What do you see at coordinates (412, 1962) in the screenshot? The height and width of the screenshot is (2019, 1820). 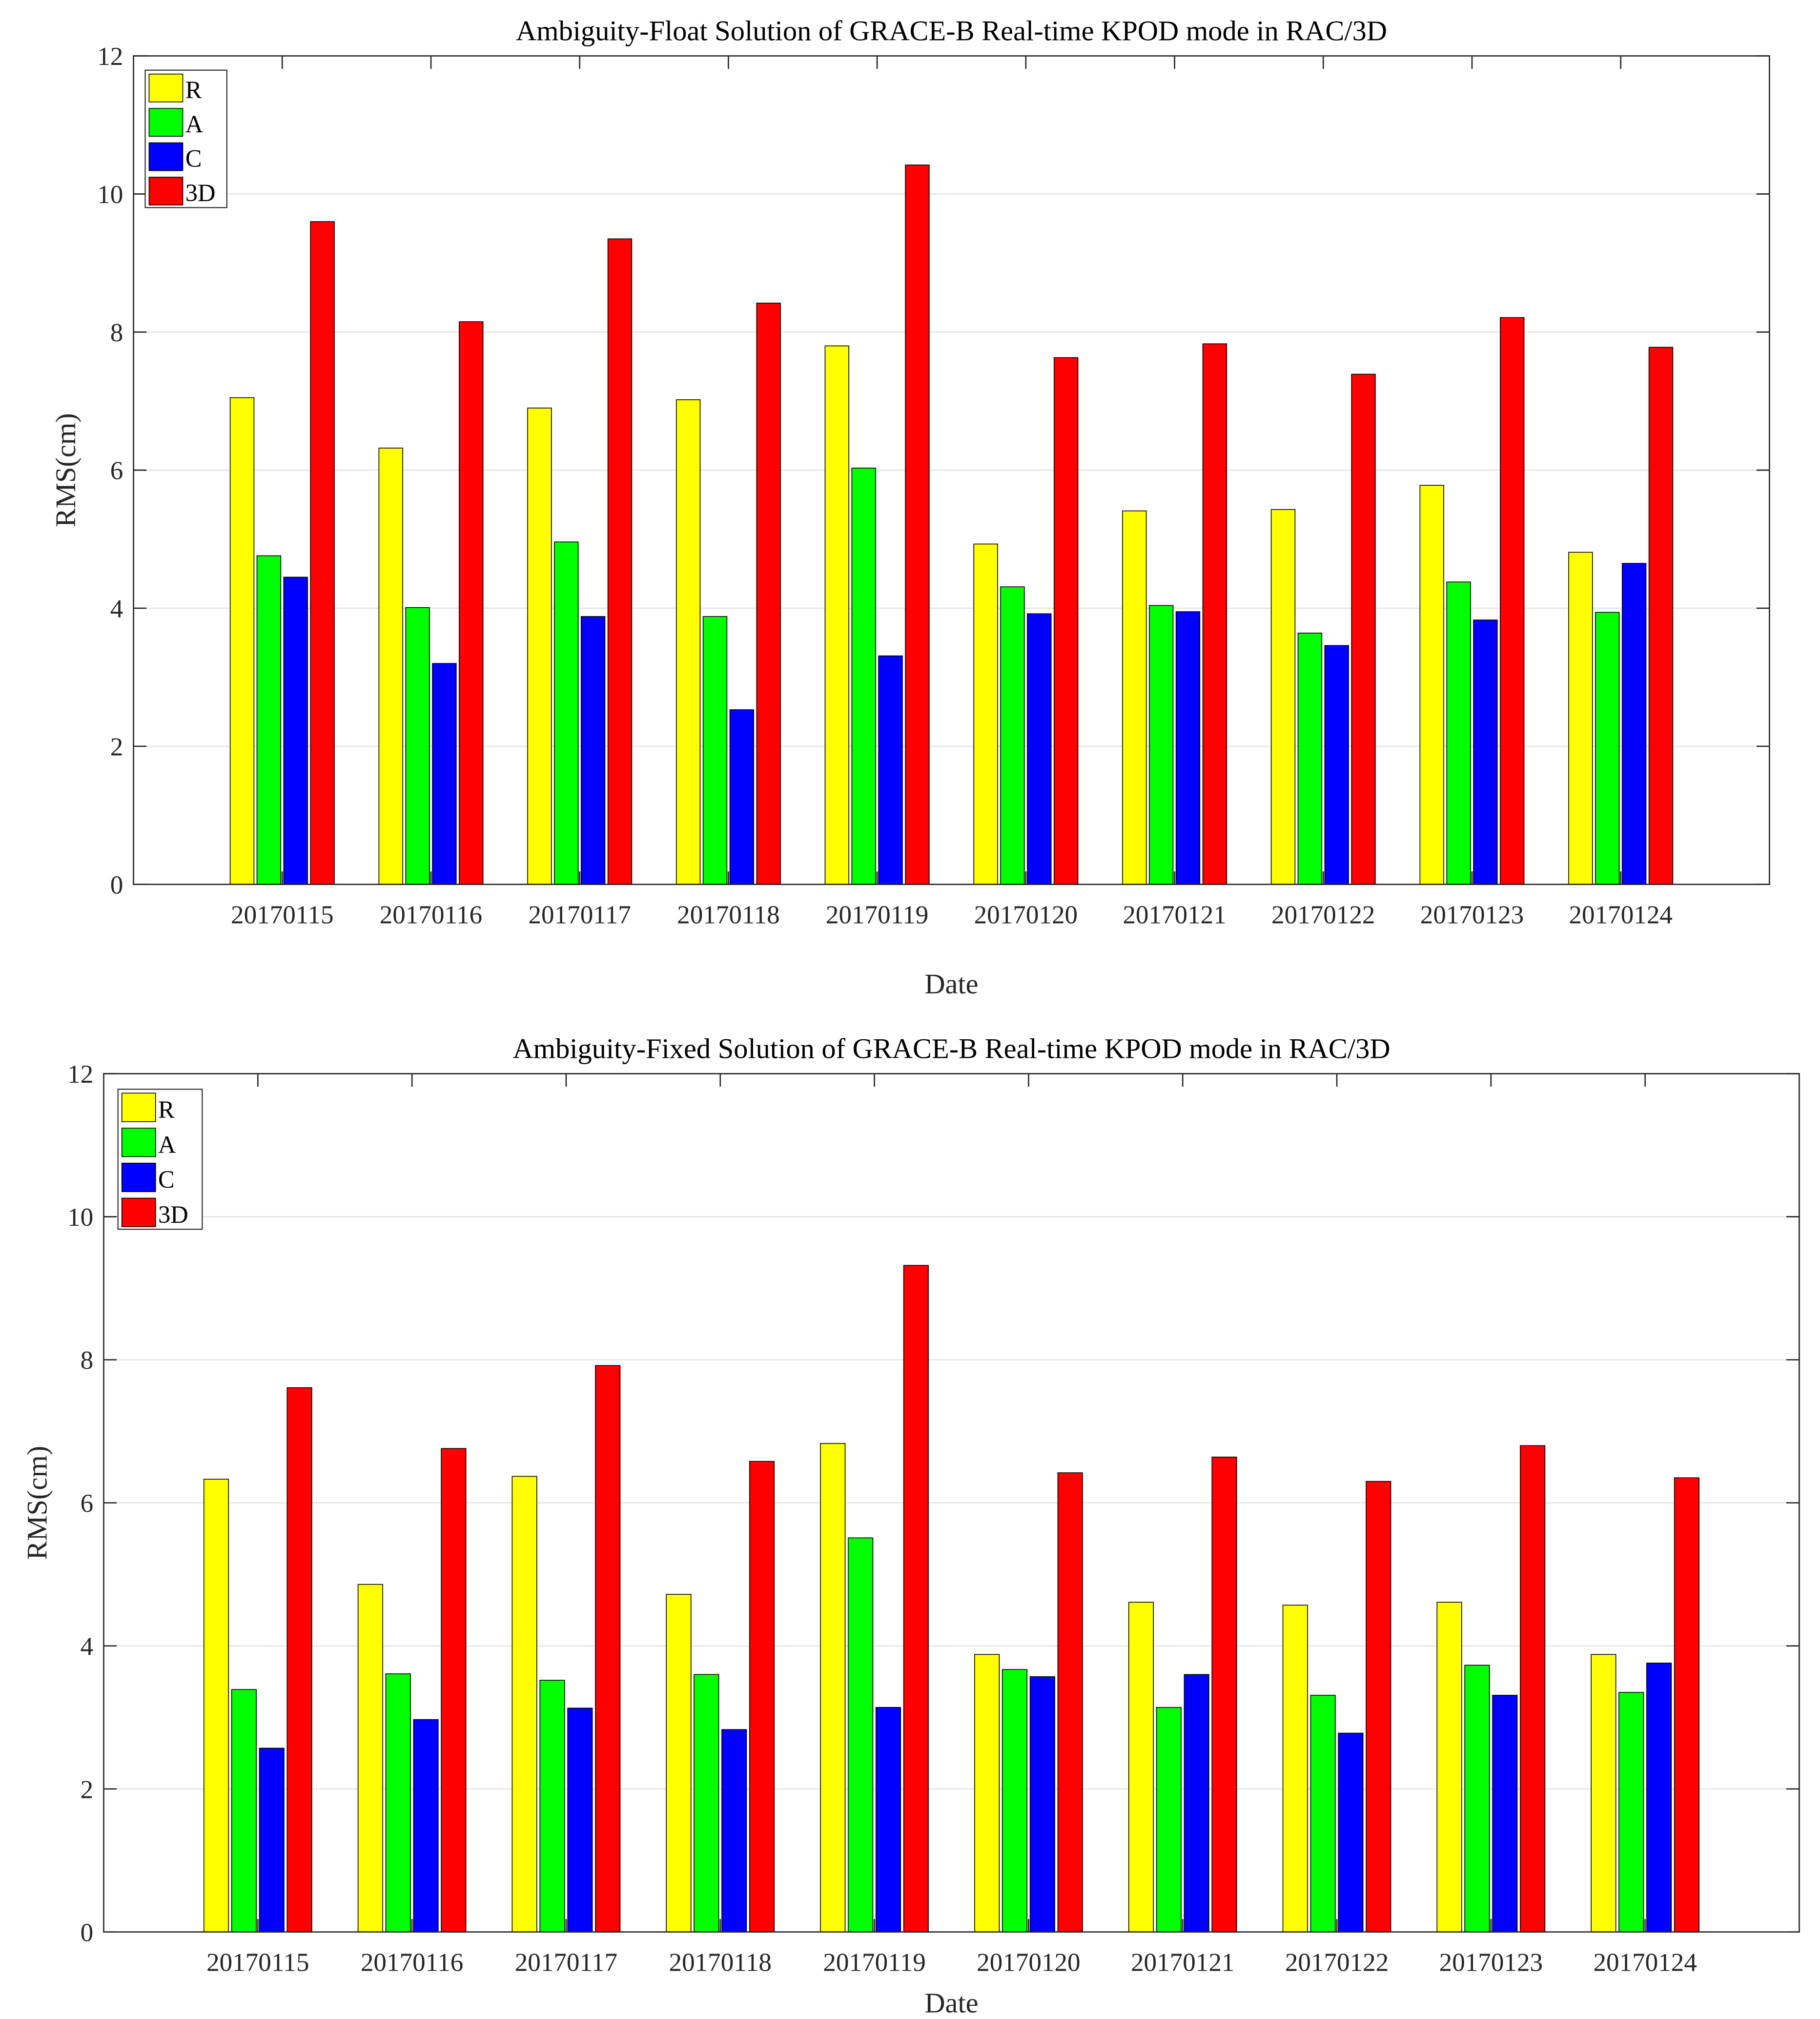 I see `x-tick-label: 20170116` at bounding box center [412, 1962].